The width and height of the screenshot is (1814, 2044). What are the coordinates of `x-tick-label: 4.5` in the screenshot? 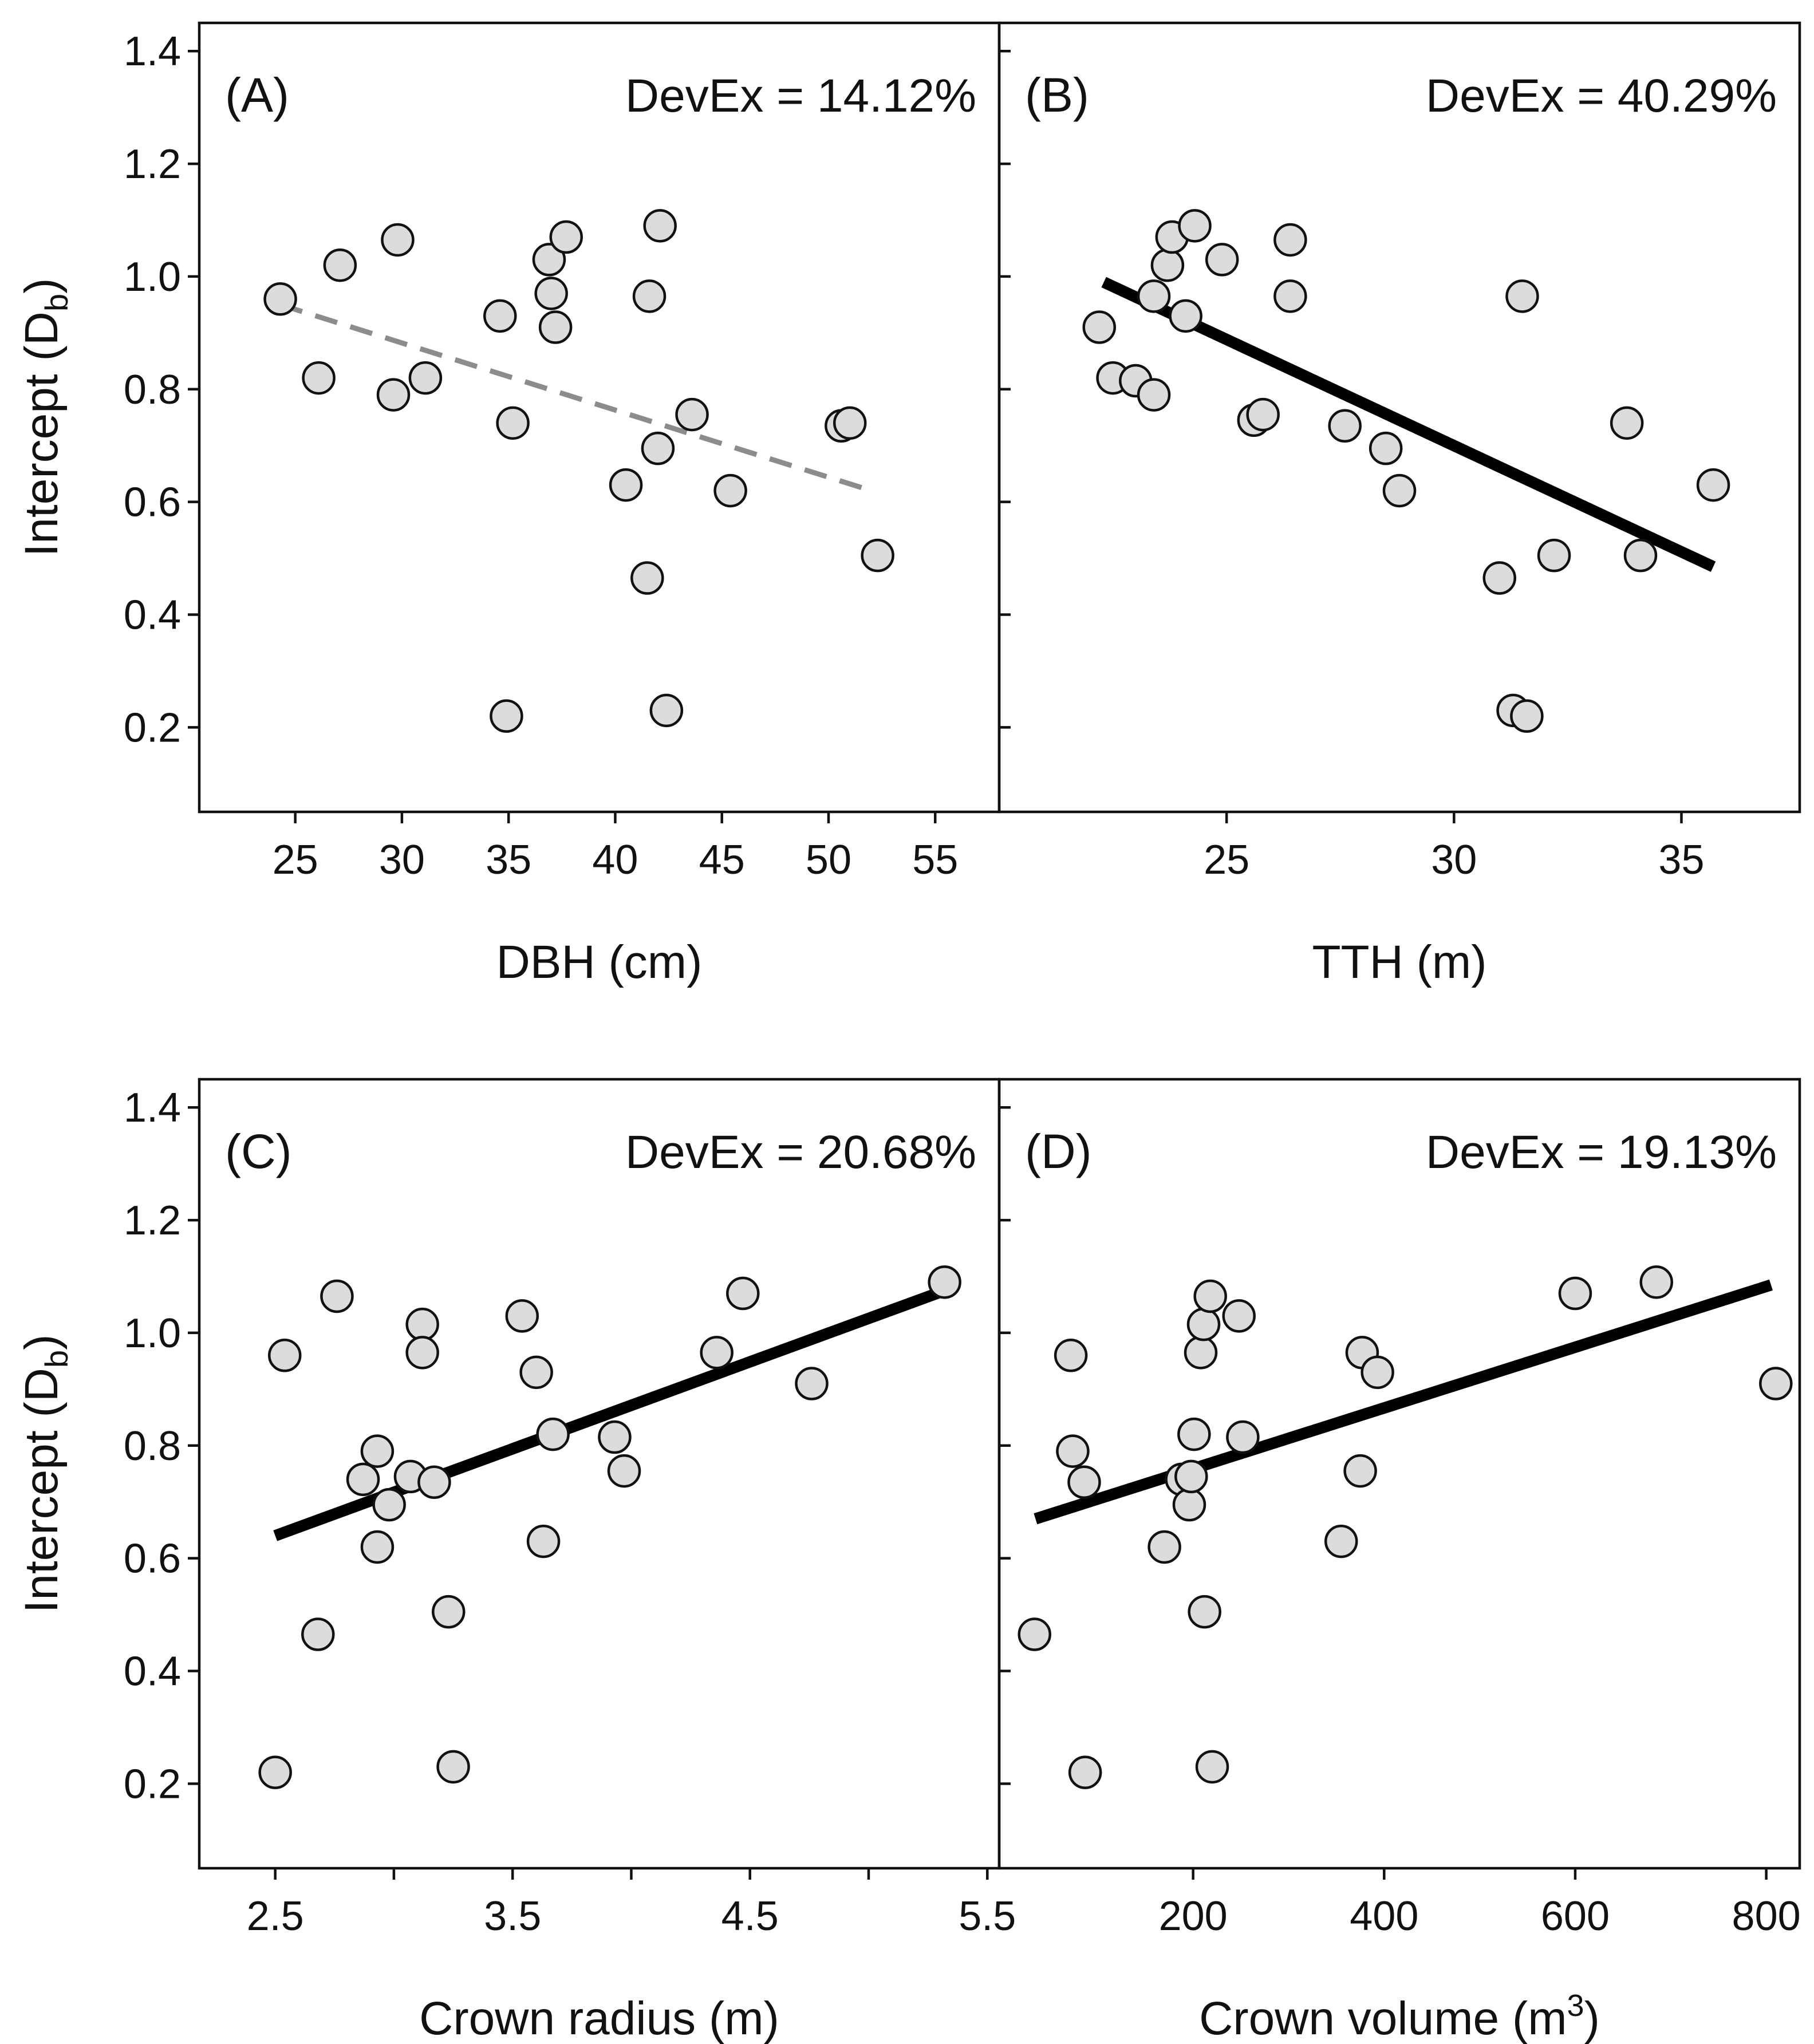 It's located at (750, 1916).